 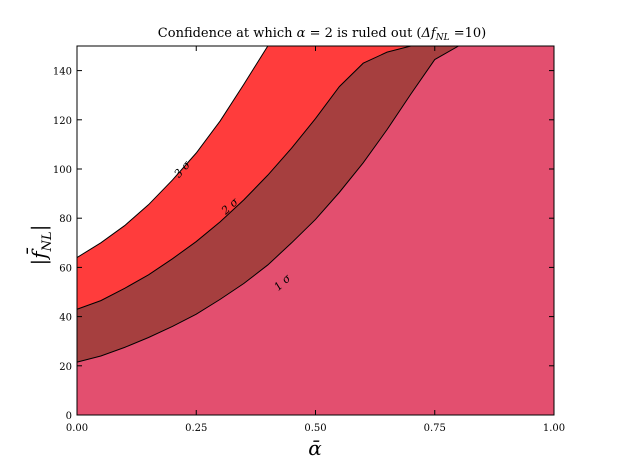 I want to click on y-tick-label: 0, so click(x=69, y=416).